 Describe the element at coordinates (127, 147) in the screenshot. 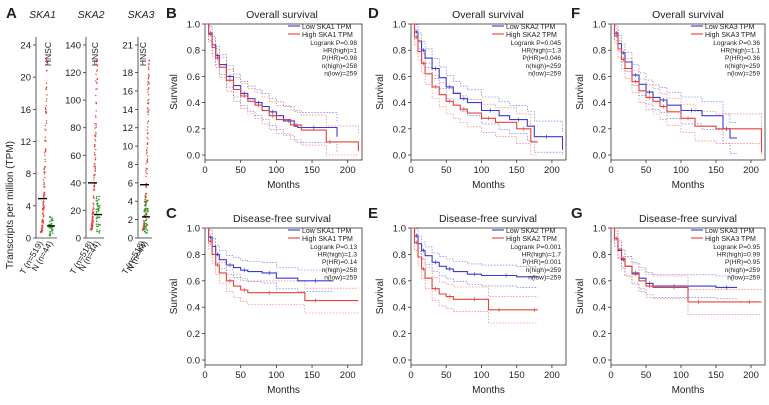

I see `y-tick-label: 10` at that location.